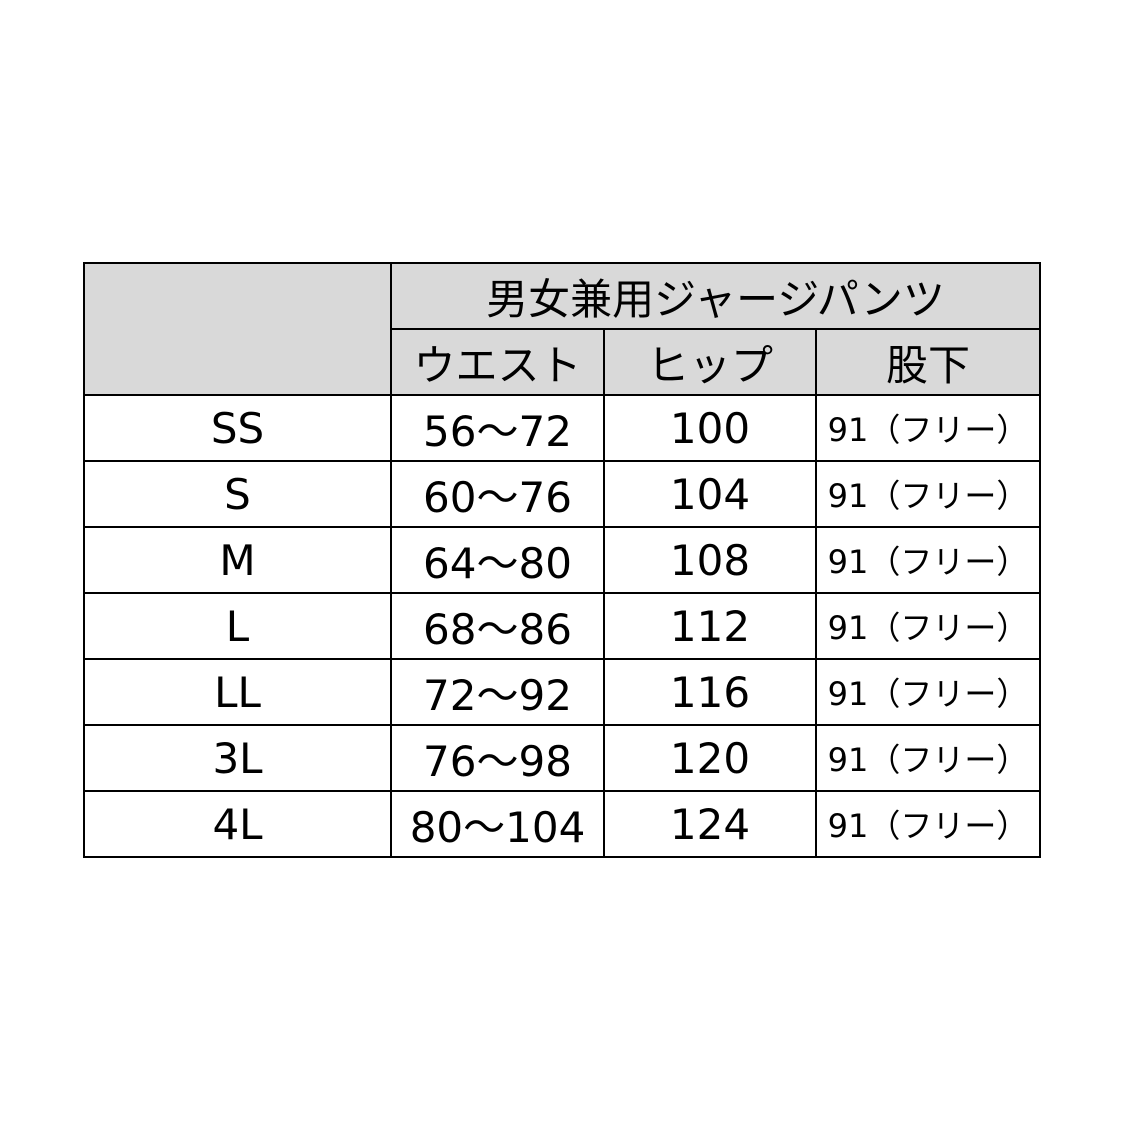  What do you see at coordinates (237, 329) in the screenshot?
I see `corner-cell` at bounding box center [237, 329].